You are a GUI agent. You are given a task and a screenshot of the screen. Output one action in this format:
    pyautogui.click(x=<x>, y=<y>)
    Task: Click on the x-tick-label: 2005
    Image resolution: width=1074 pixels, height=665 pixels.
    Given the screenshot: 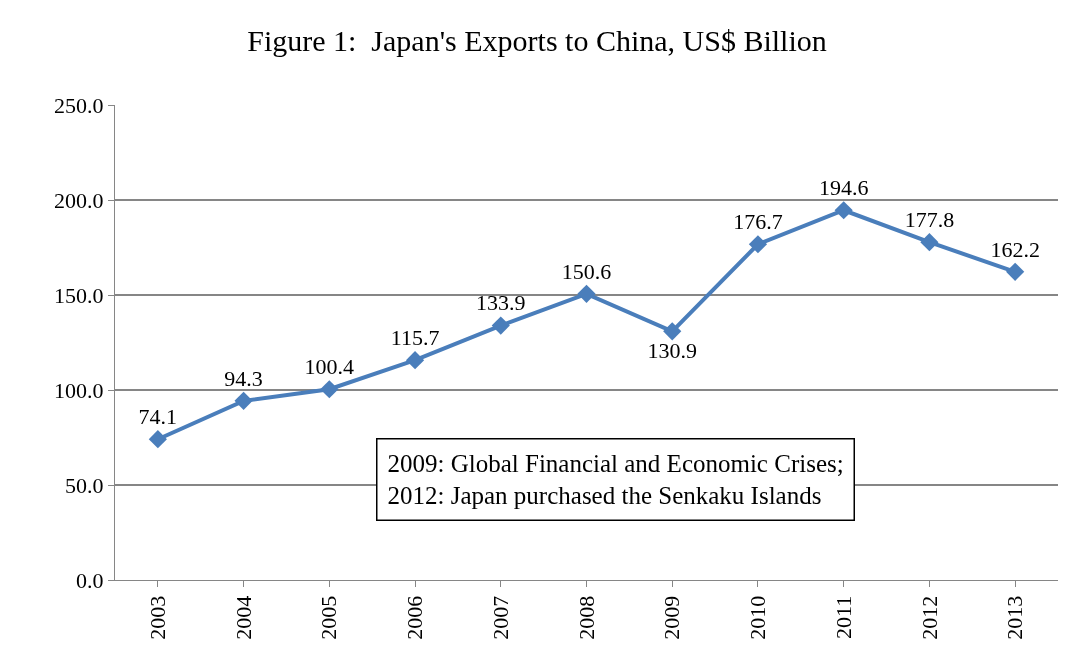 What is the action you would take?
    pyautogui.click(x=329, y=617)
    